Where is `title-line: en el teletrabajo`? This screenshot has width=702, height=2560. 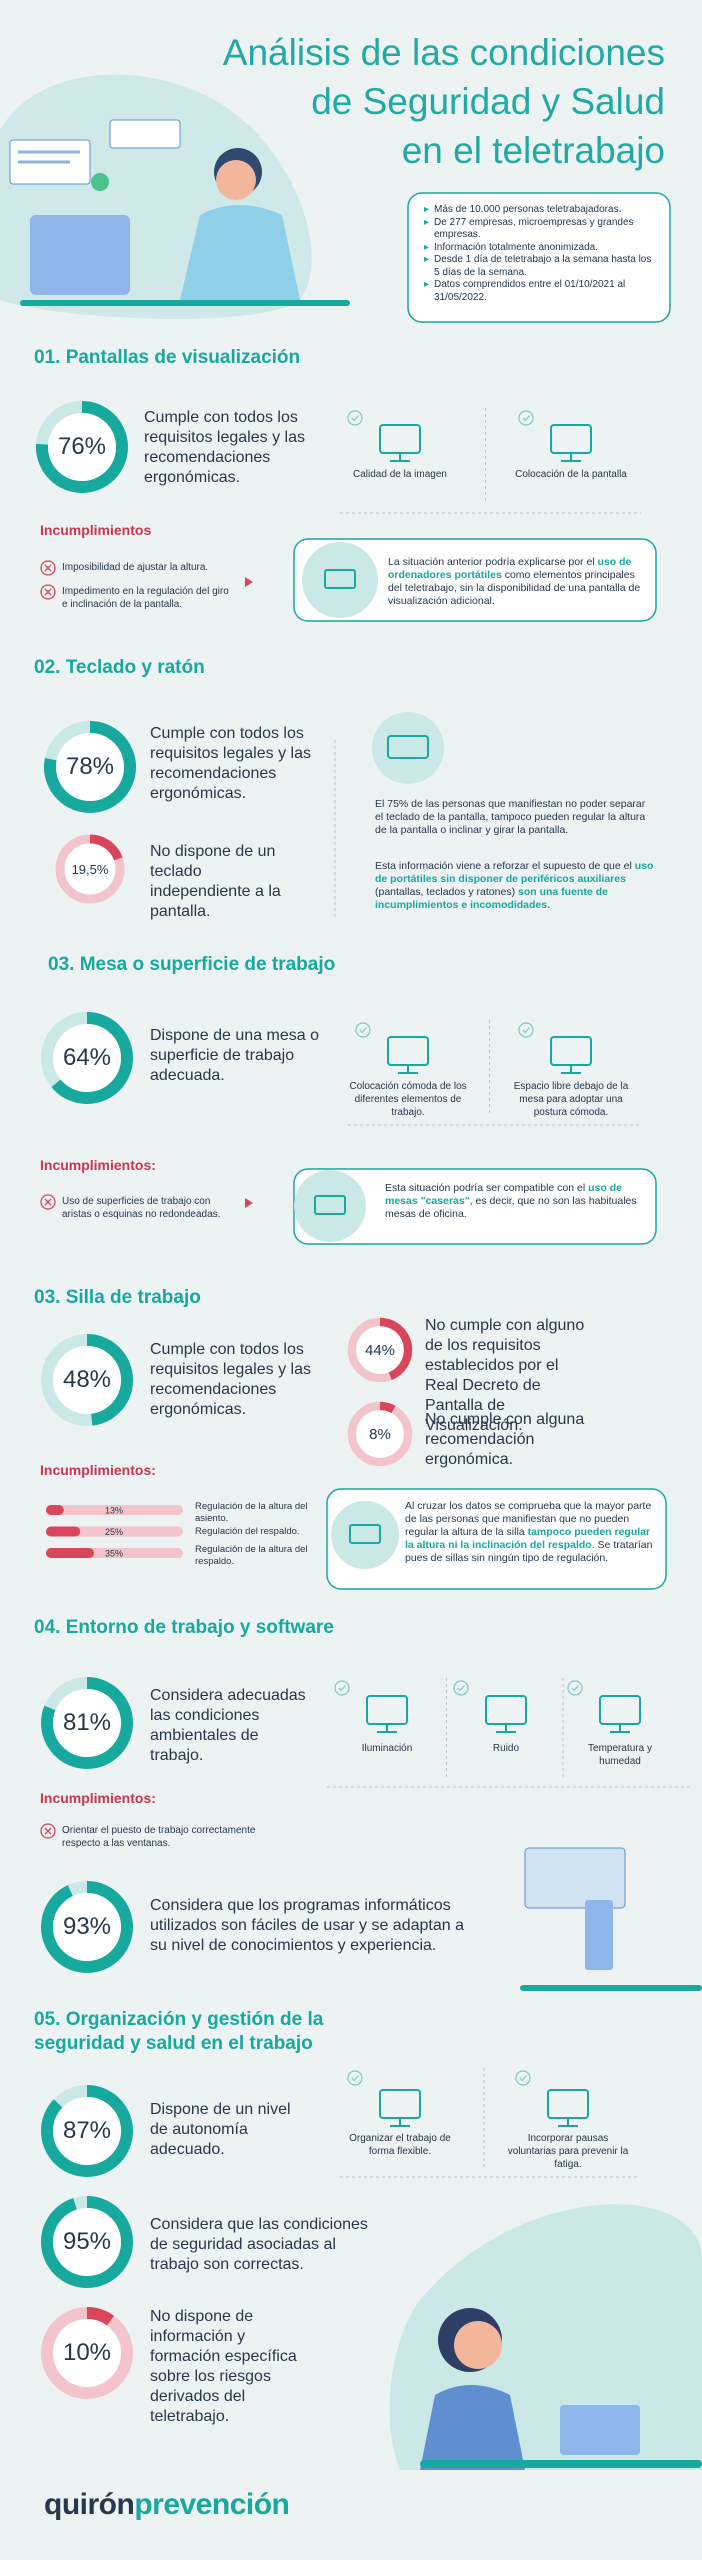
title-line: en el teletrabajo is located at coordinates (533, 150).